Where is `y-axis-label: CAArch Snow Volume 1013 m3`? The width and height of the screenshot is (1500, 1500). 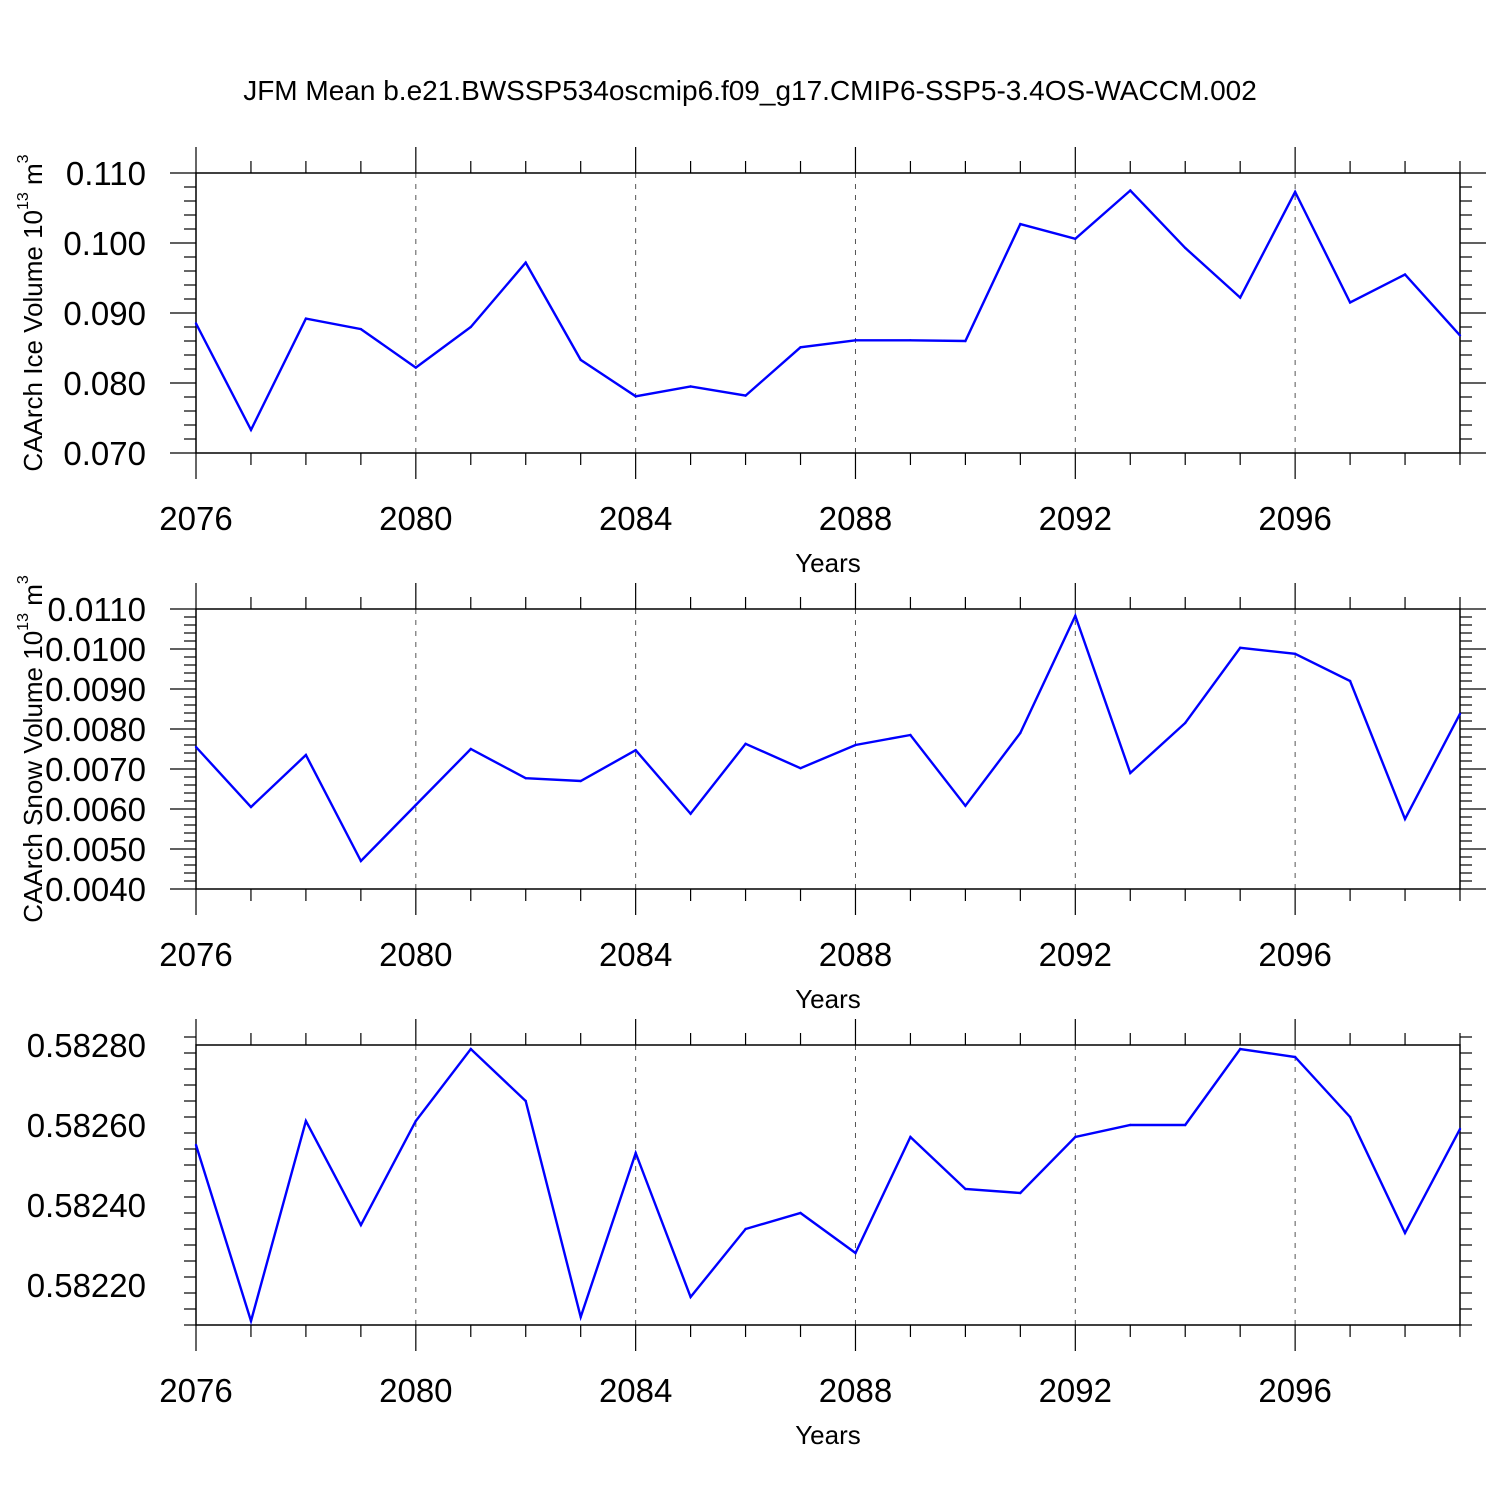 y-axis-label: CAArch Snow Volume 1013 m3 is located at coordinates (31, 749).